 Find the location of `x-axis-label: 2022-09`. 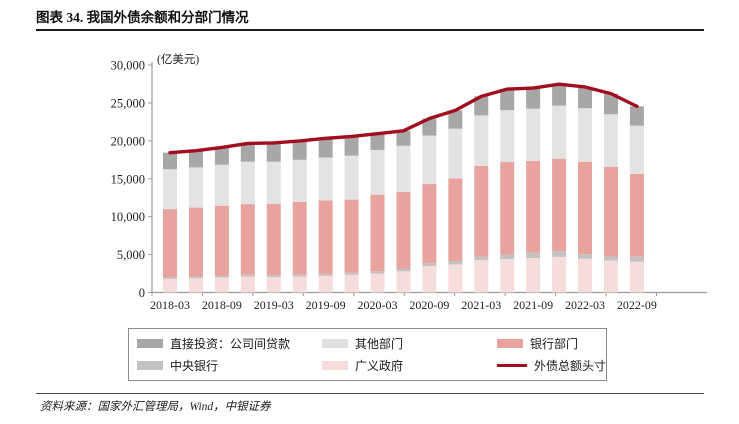

x-axis-label: 2022-09 is located at coordinates (637, 305).